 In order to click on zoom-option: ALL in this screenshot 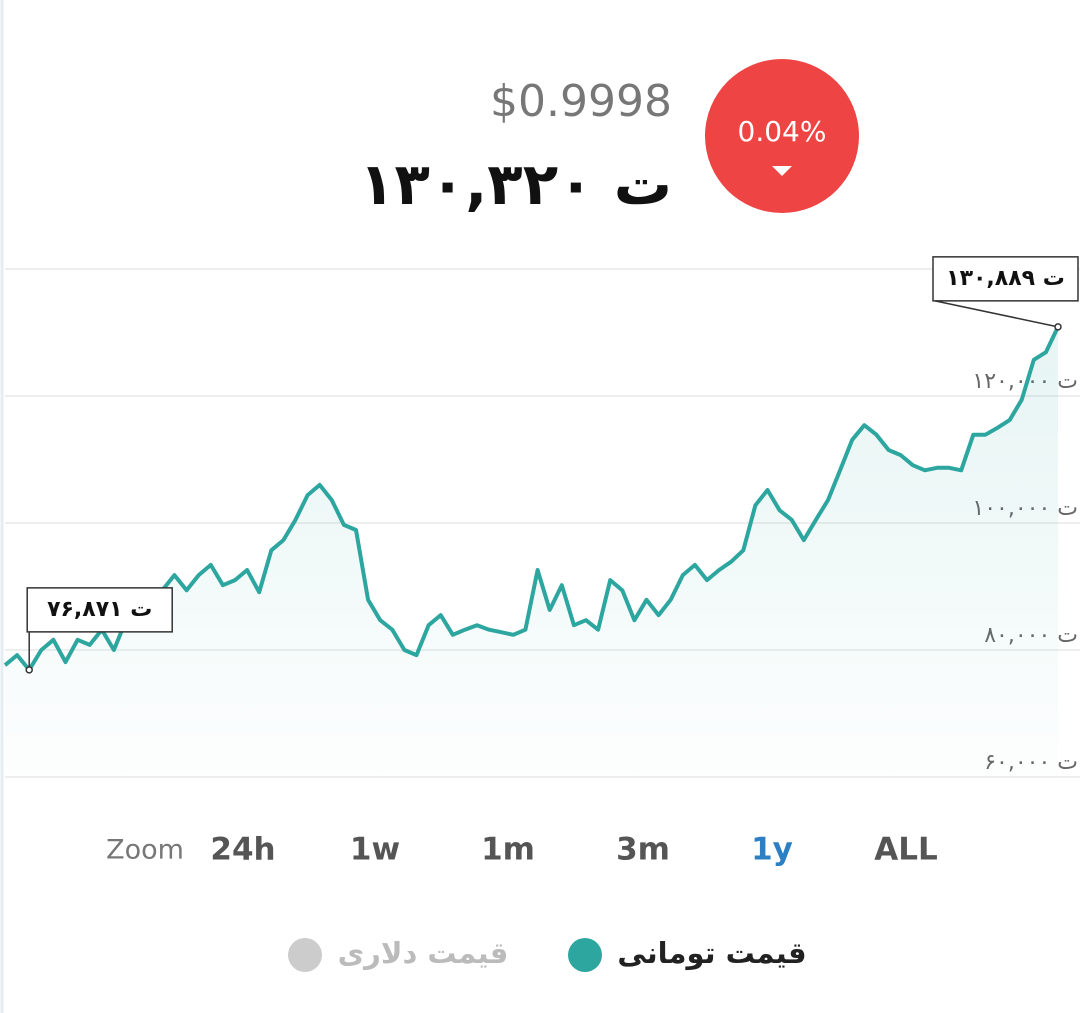, I will do `click(906, 850)`.